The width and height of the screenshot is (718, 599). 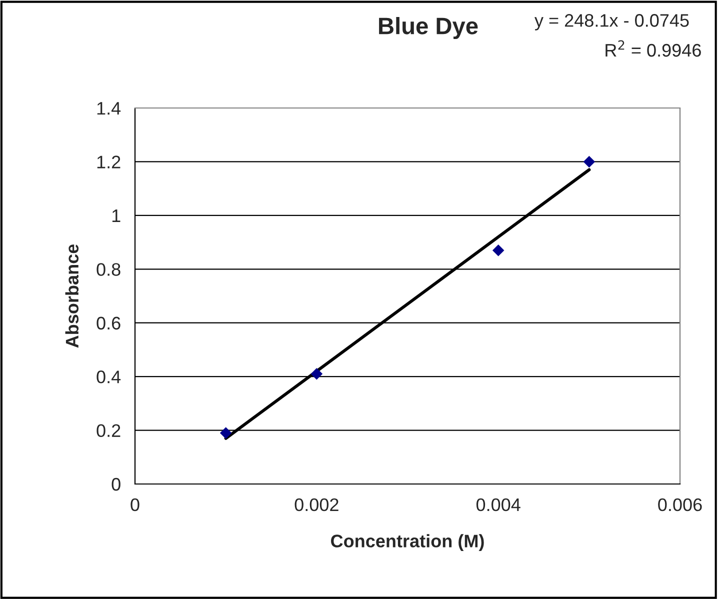 I want to click on y-tick-label: 0.4, so click(x=108, y=377).